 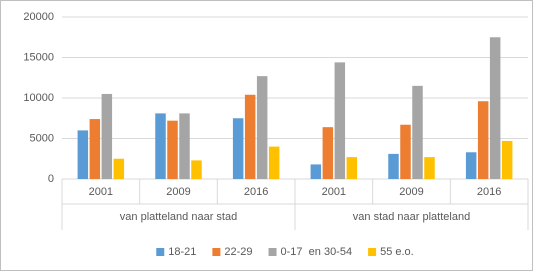 I want to click on y-tick-label: 0, so click(x=51, y=179).